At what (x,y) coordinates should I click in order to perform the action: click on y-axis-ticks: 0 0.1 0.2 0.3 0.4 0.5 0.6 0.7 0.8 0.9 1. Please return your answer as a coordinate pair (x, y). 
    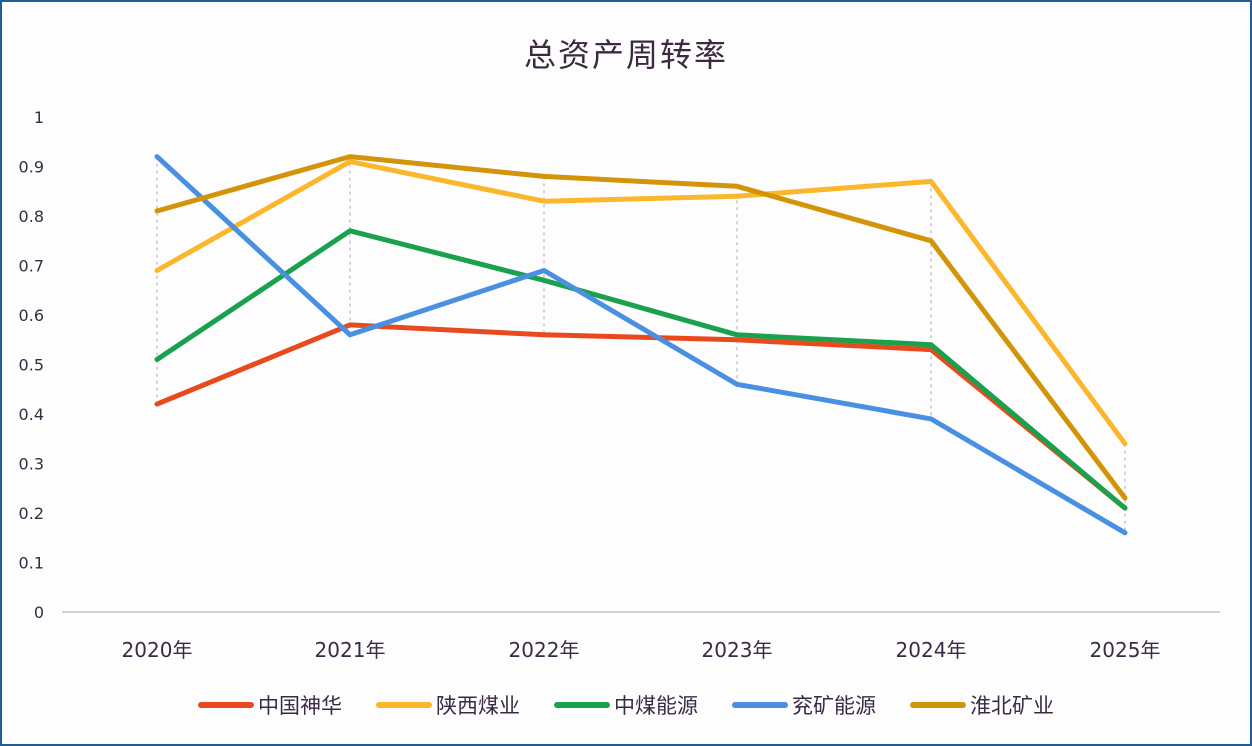
    Looking at the image, I should click on (31, 365).